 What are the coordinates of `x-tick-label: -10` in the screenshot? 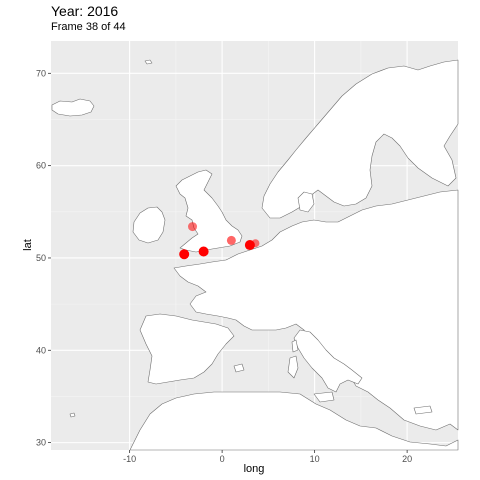 It's located at (129, 459).